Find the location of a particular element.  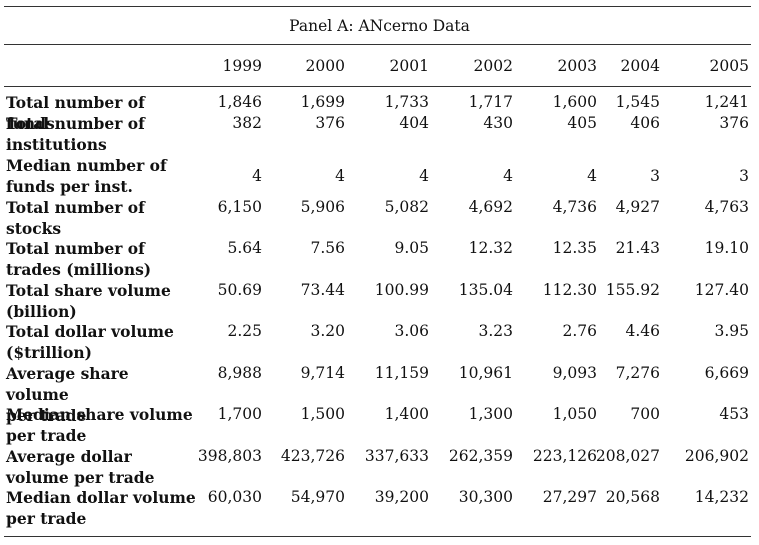

year-header-2003: 2003 is located at coordinates (577, 66).